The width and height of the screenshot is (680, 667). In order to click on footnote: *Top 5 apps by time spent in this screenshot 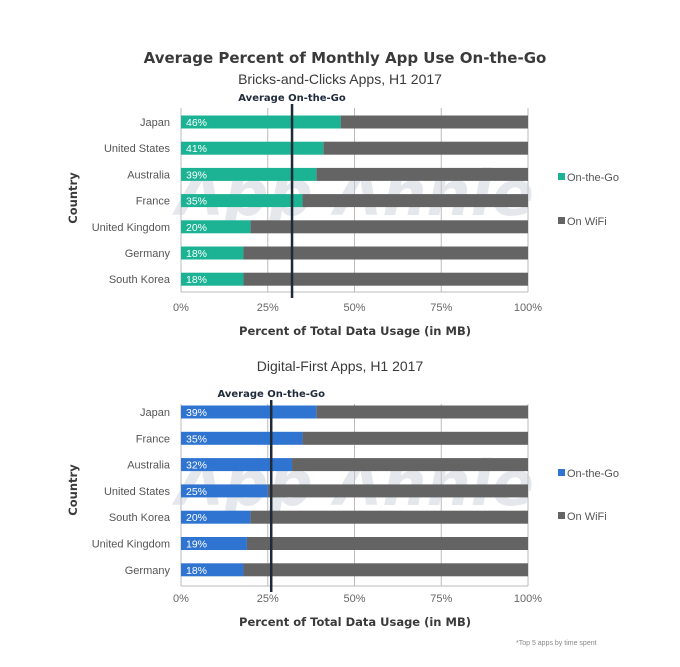, I will do `click(556, 643)`.